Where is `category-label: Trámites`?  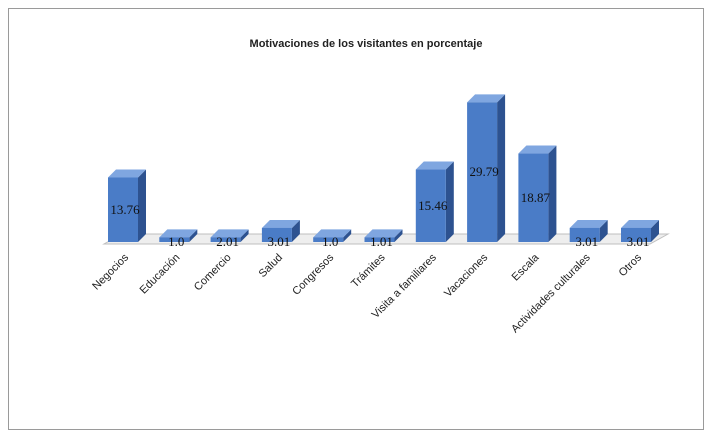 category-label: Trámites is located at coordinates (368, 270).